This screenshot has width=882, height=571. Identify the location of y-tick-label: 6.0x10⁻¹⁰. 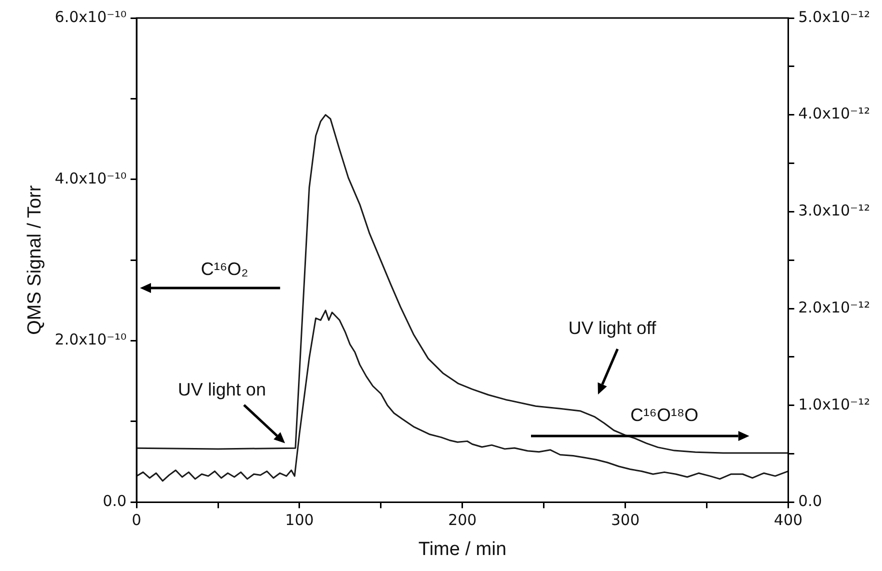
(90, 17).